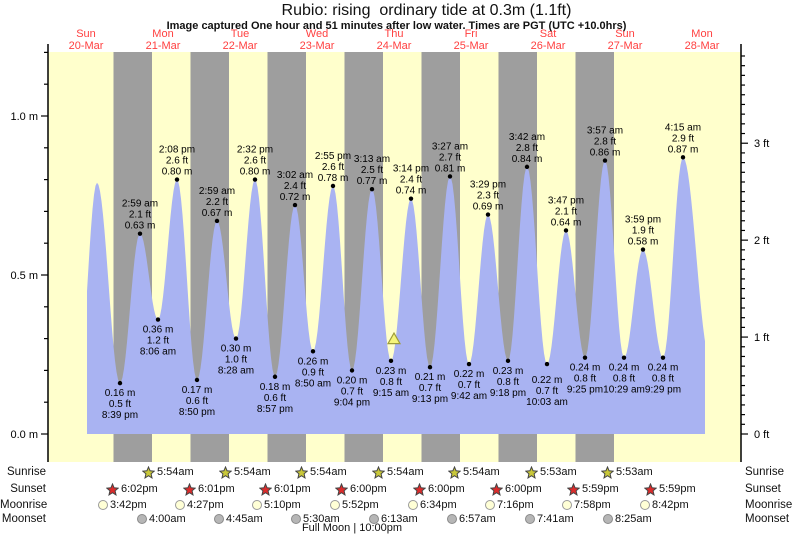 The height and width of the screenshot is (538, 793). Describe the element at coordinates (255, 172) in the screenshot. I see `high-tide-label: 0.80 m` at that location.